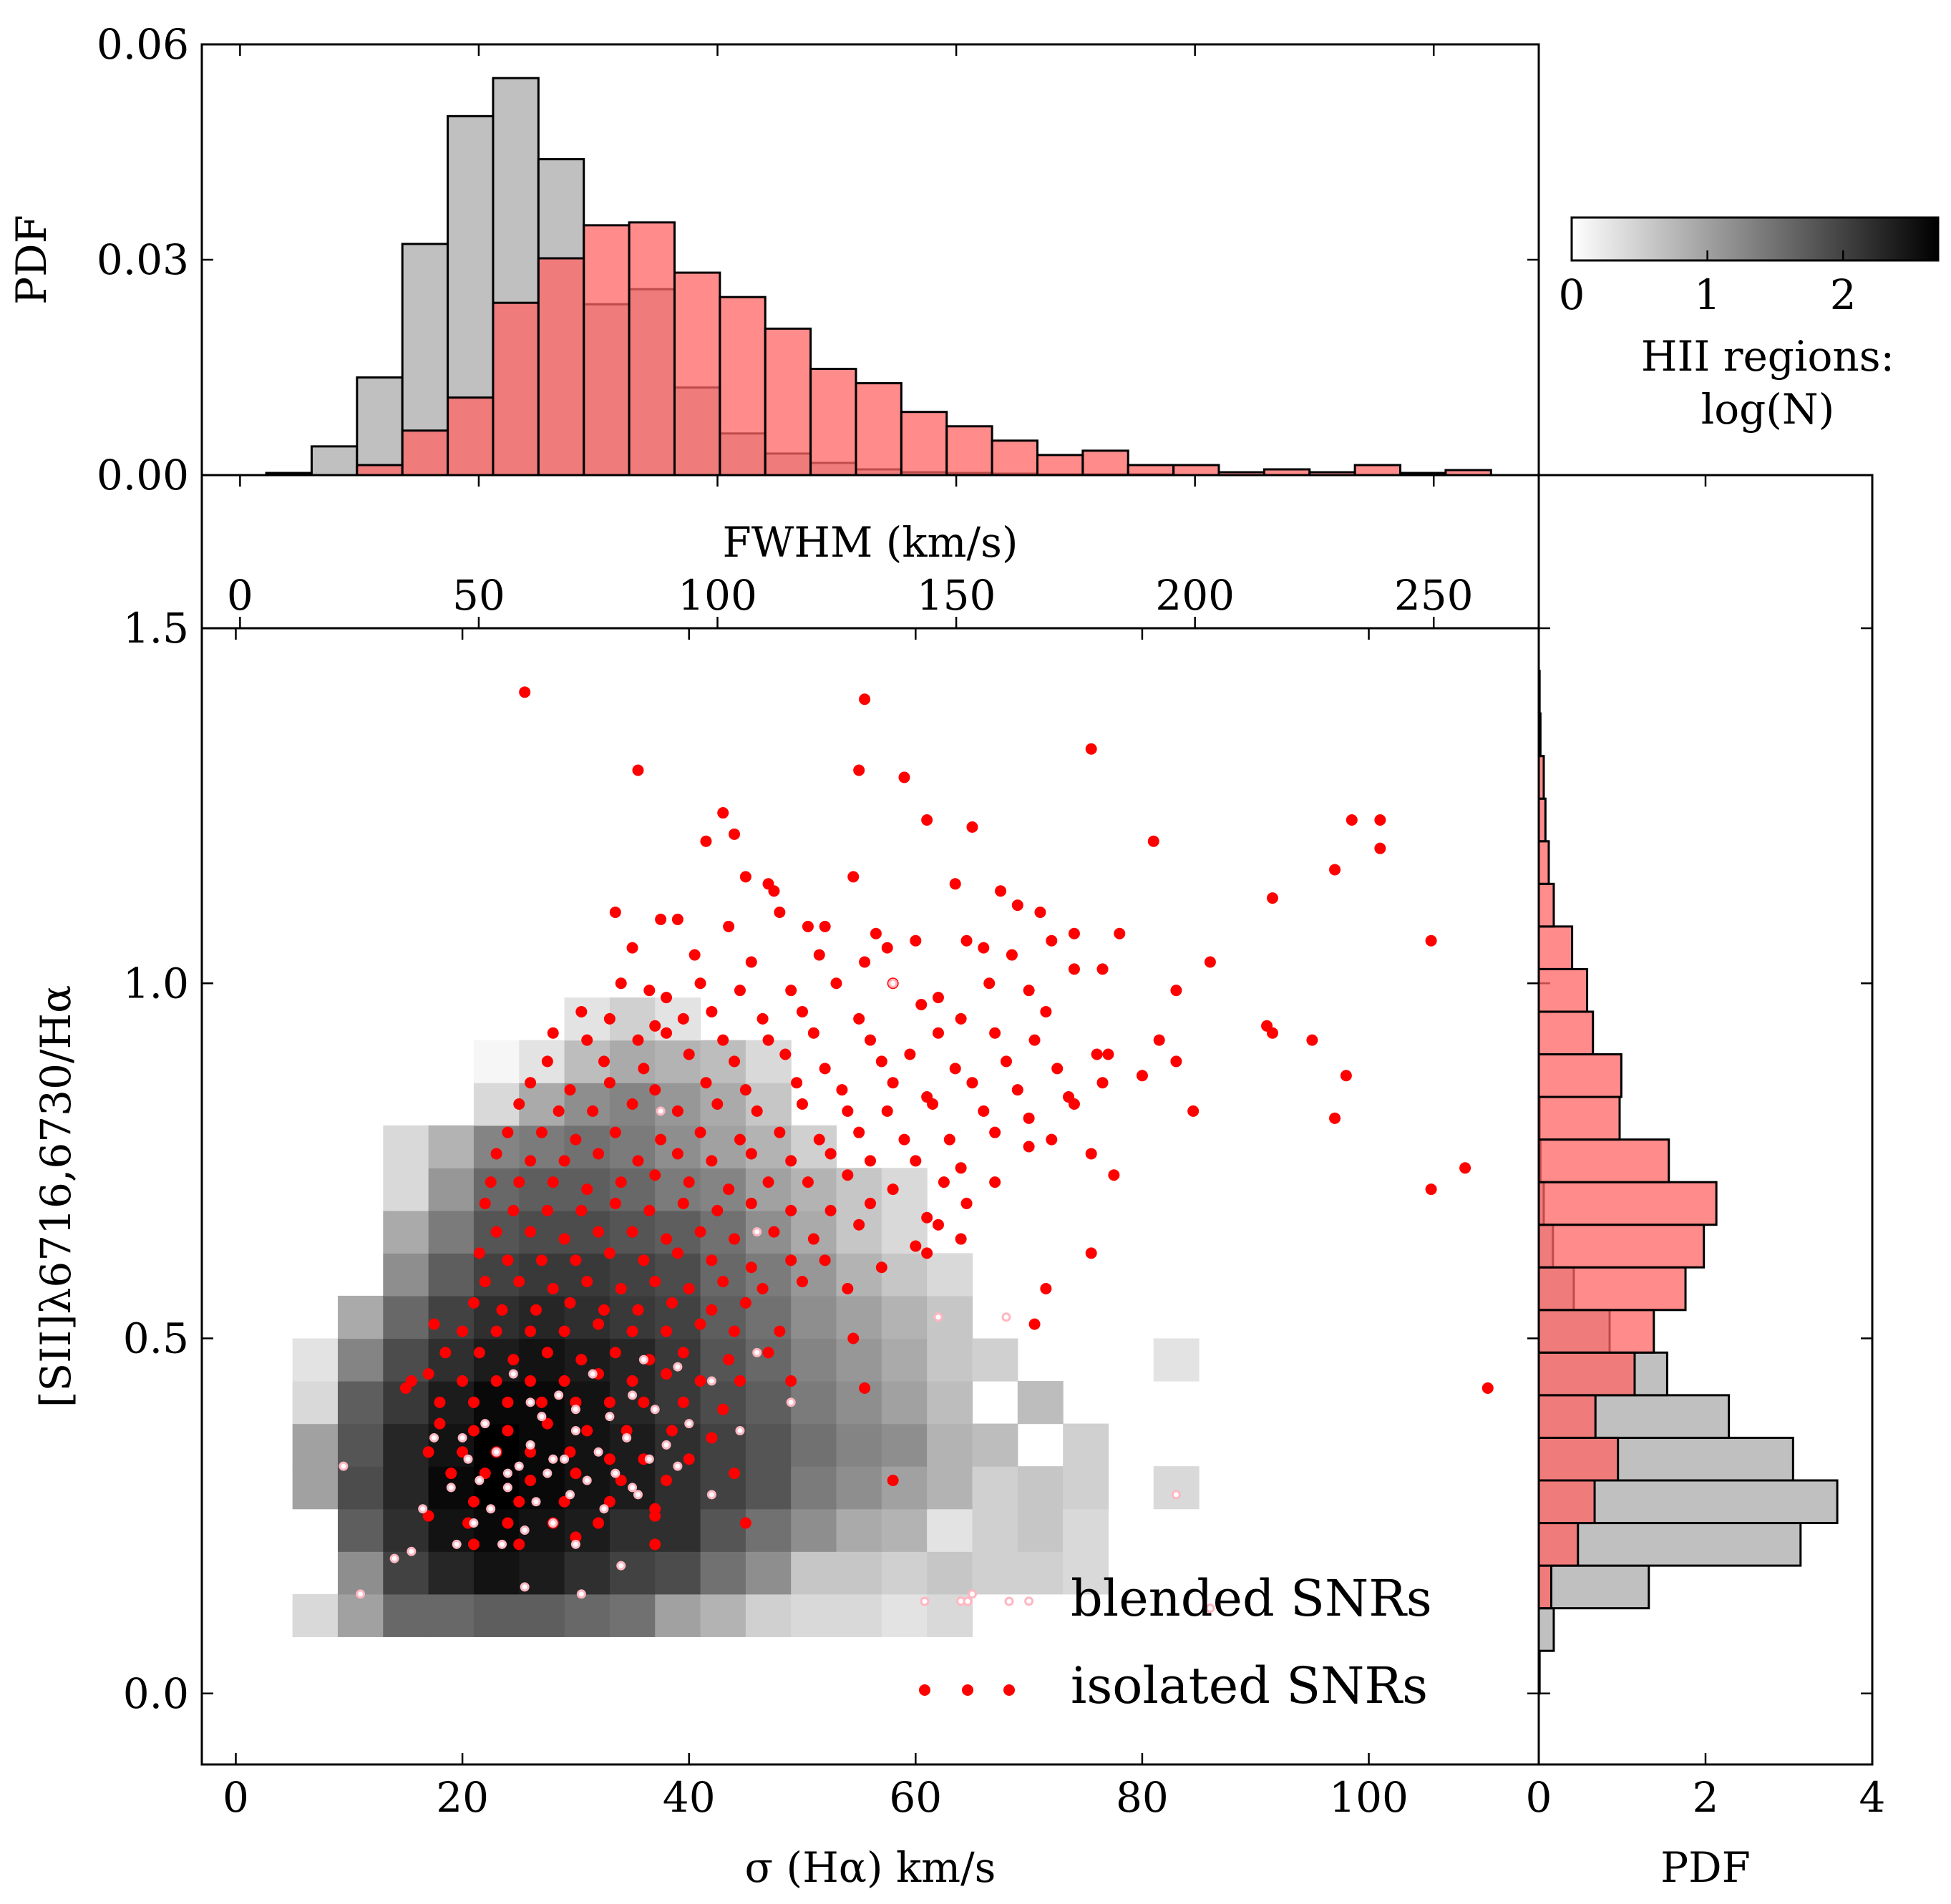  What do you see at coordinates (1872, 1797) in the screenshot?
I see `right-xtick-label: 4` at bounding box center [1872, 1797].